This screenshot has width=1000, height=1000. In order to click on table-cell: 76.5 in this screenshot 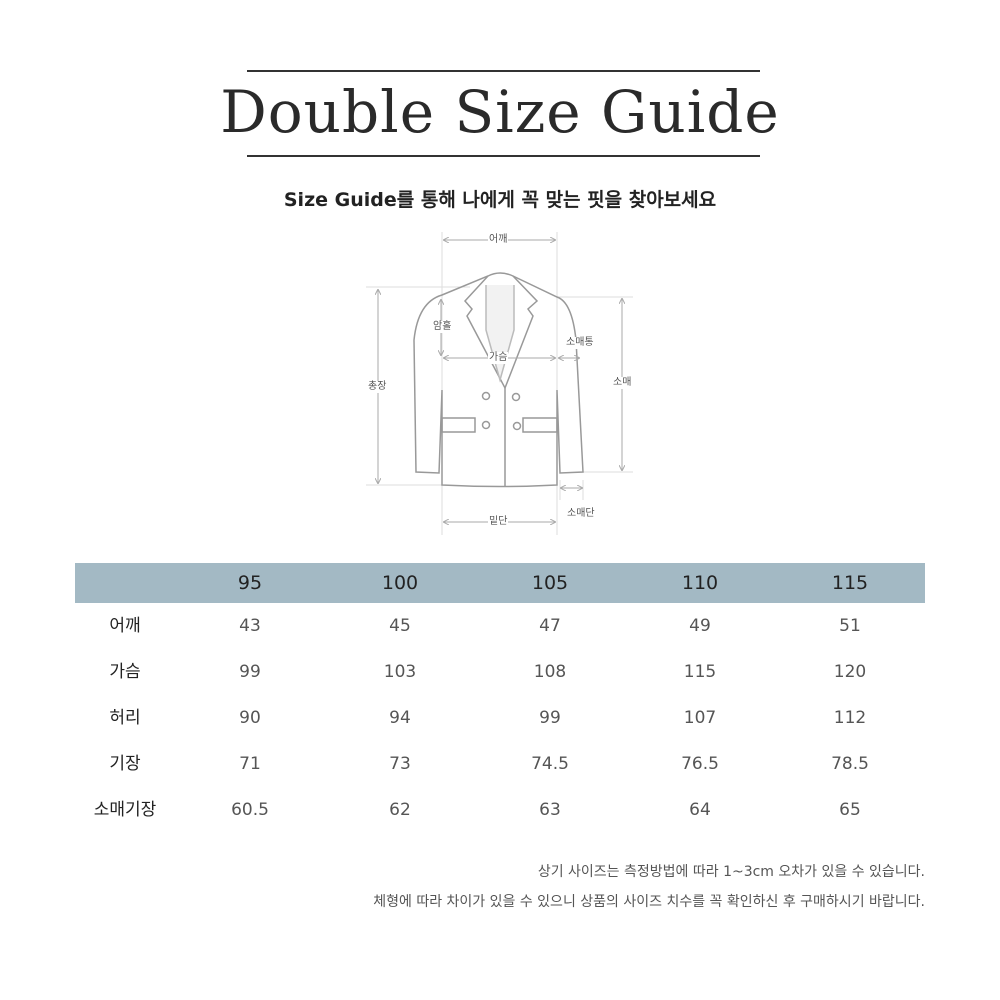, I will do `click(700, 764)`.